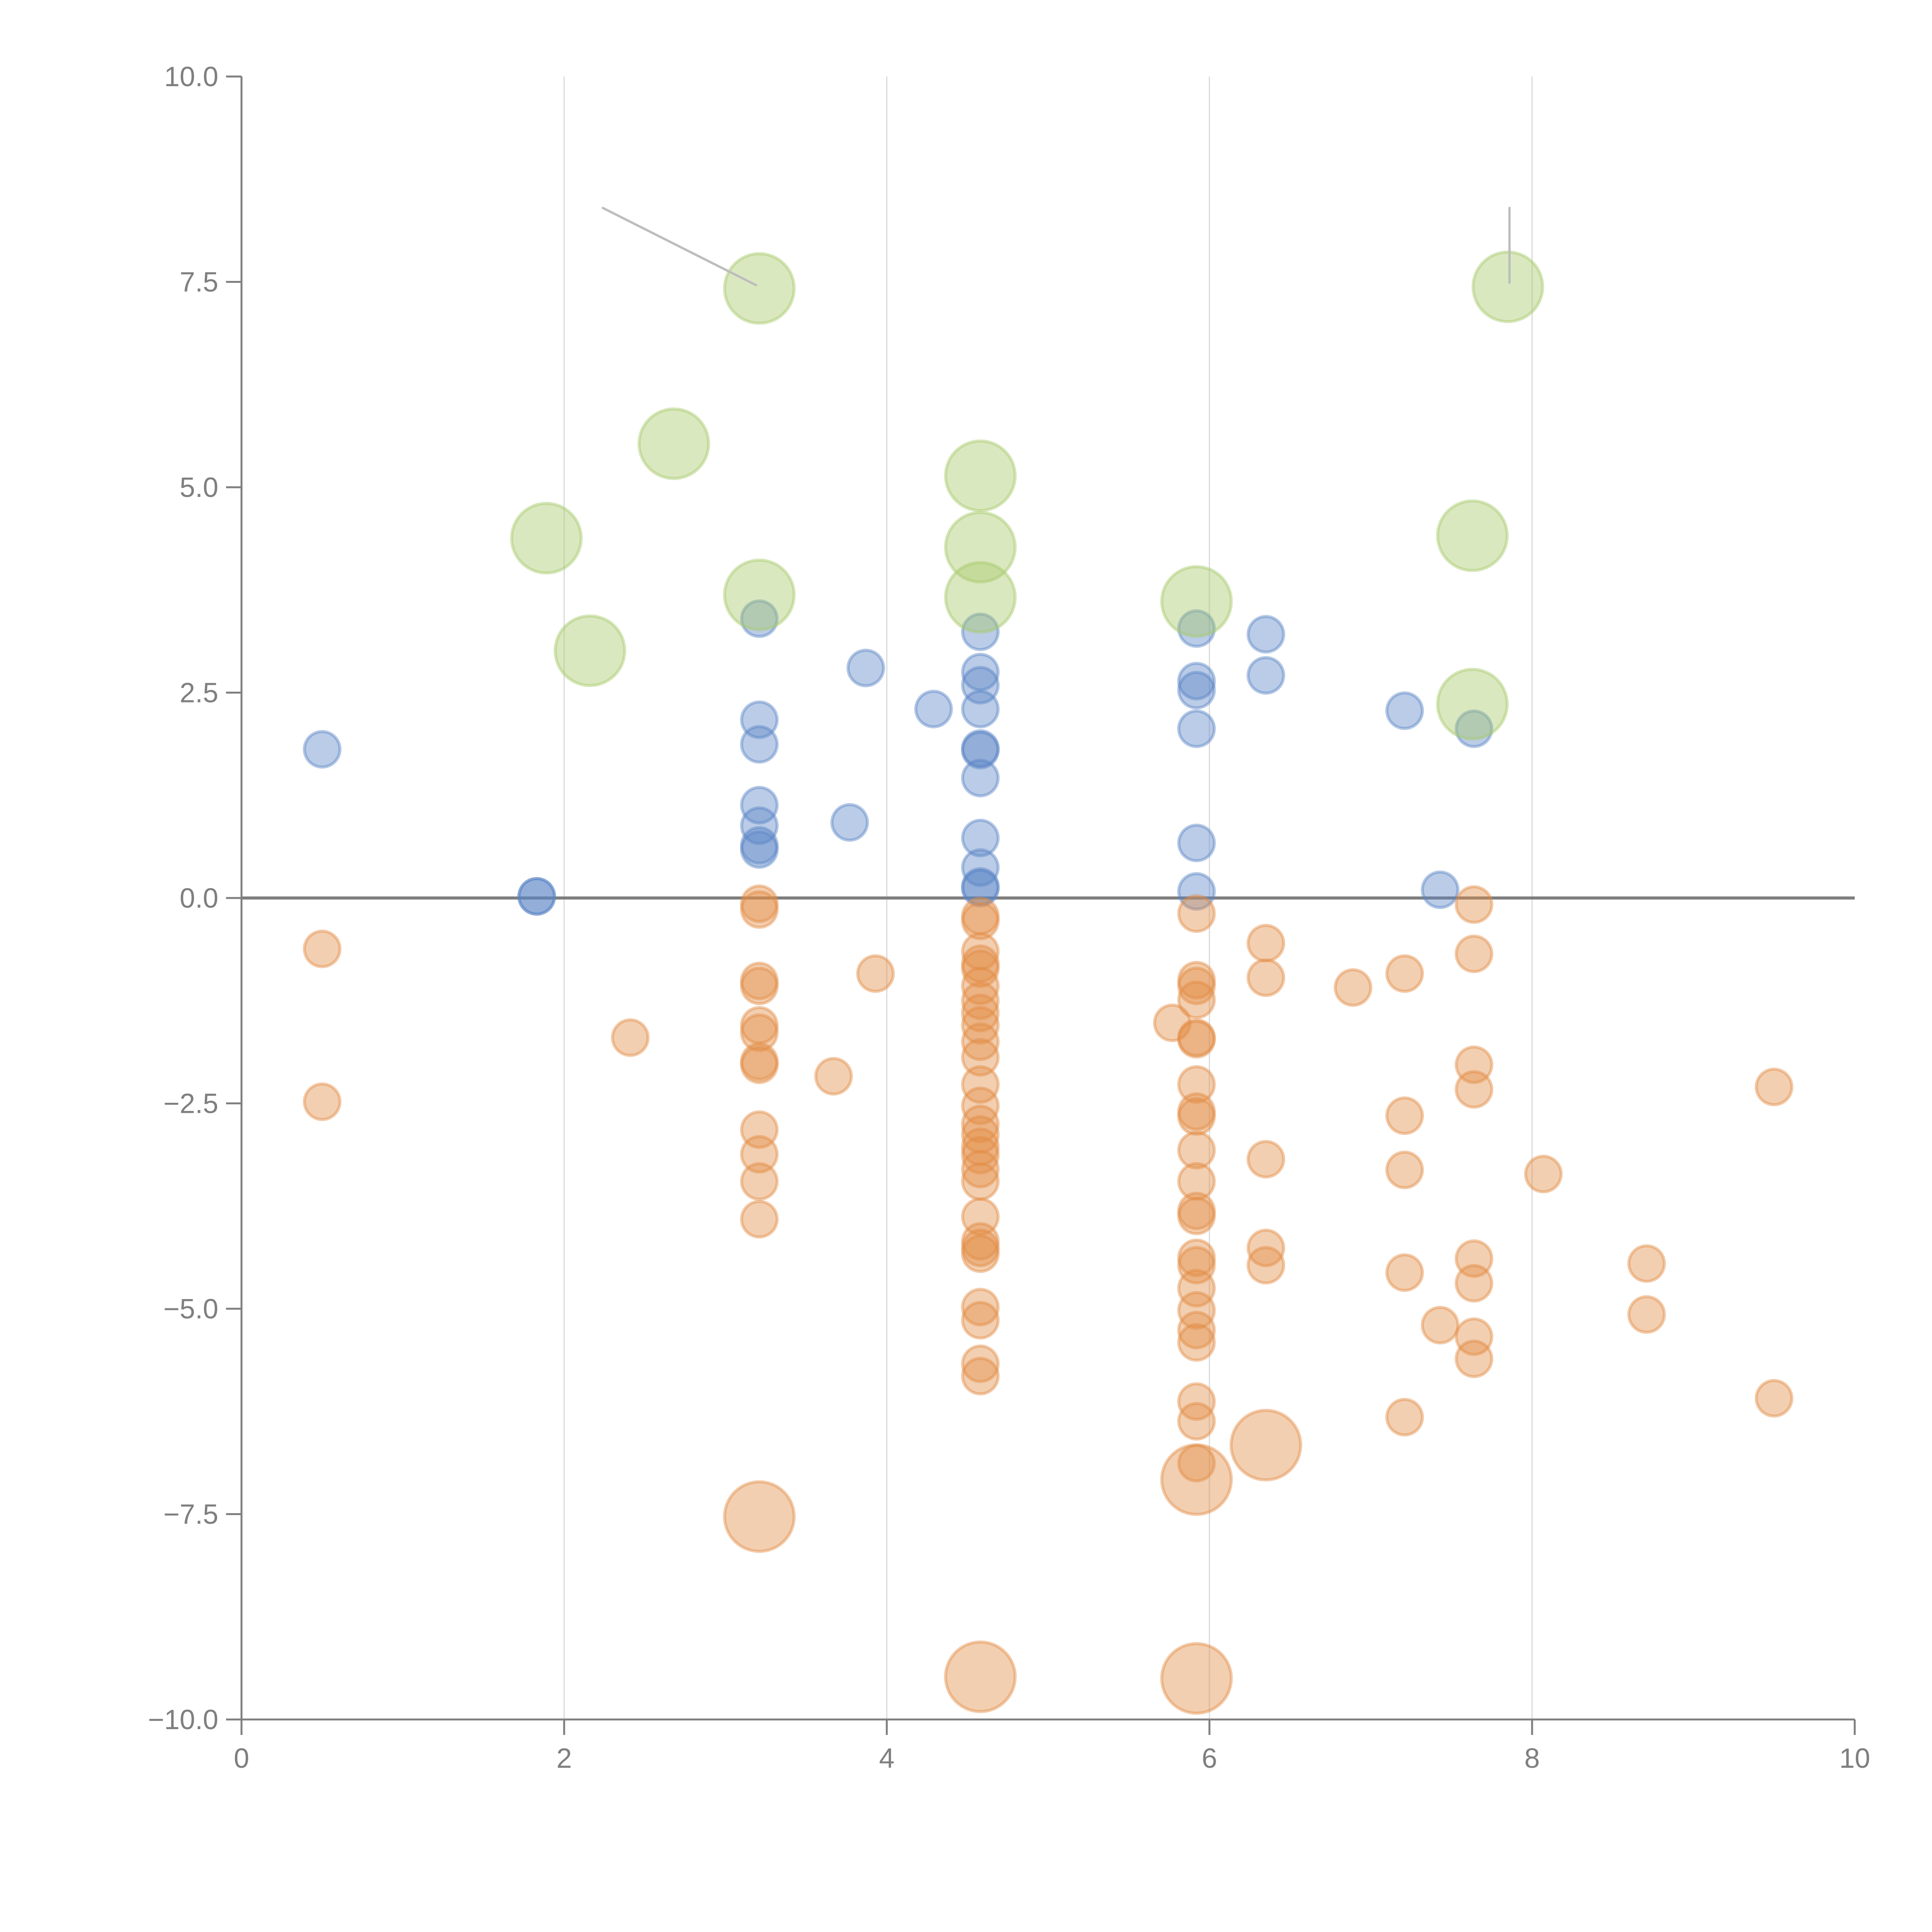 Image resolution: width=1932 pixels, height=1932 pixels. Describe the element at coordinates (191, 1310) in the screenshot. I see `y-tick-label: −5.0` at that location.